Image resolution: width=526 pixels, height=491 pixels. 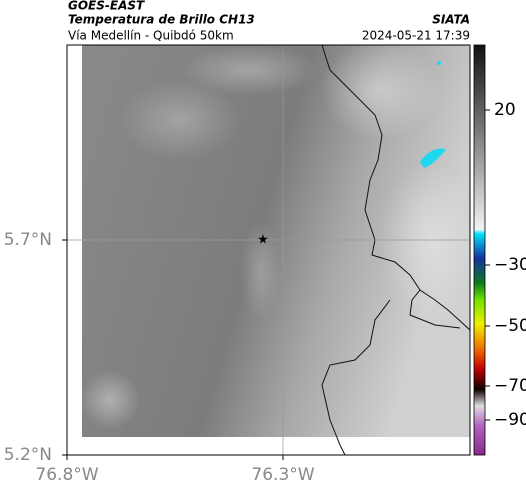 I want to click on colorbar-tick-label: −90, so click(x=510, y=420).